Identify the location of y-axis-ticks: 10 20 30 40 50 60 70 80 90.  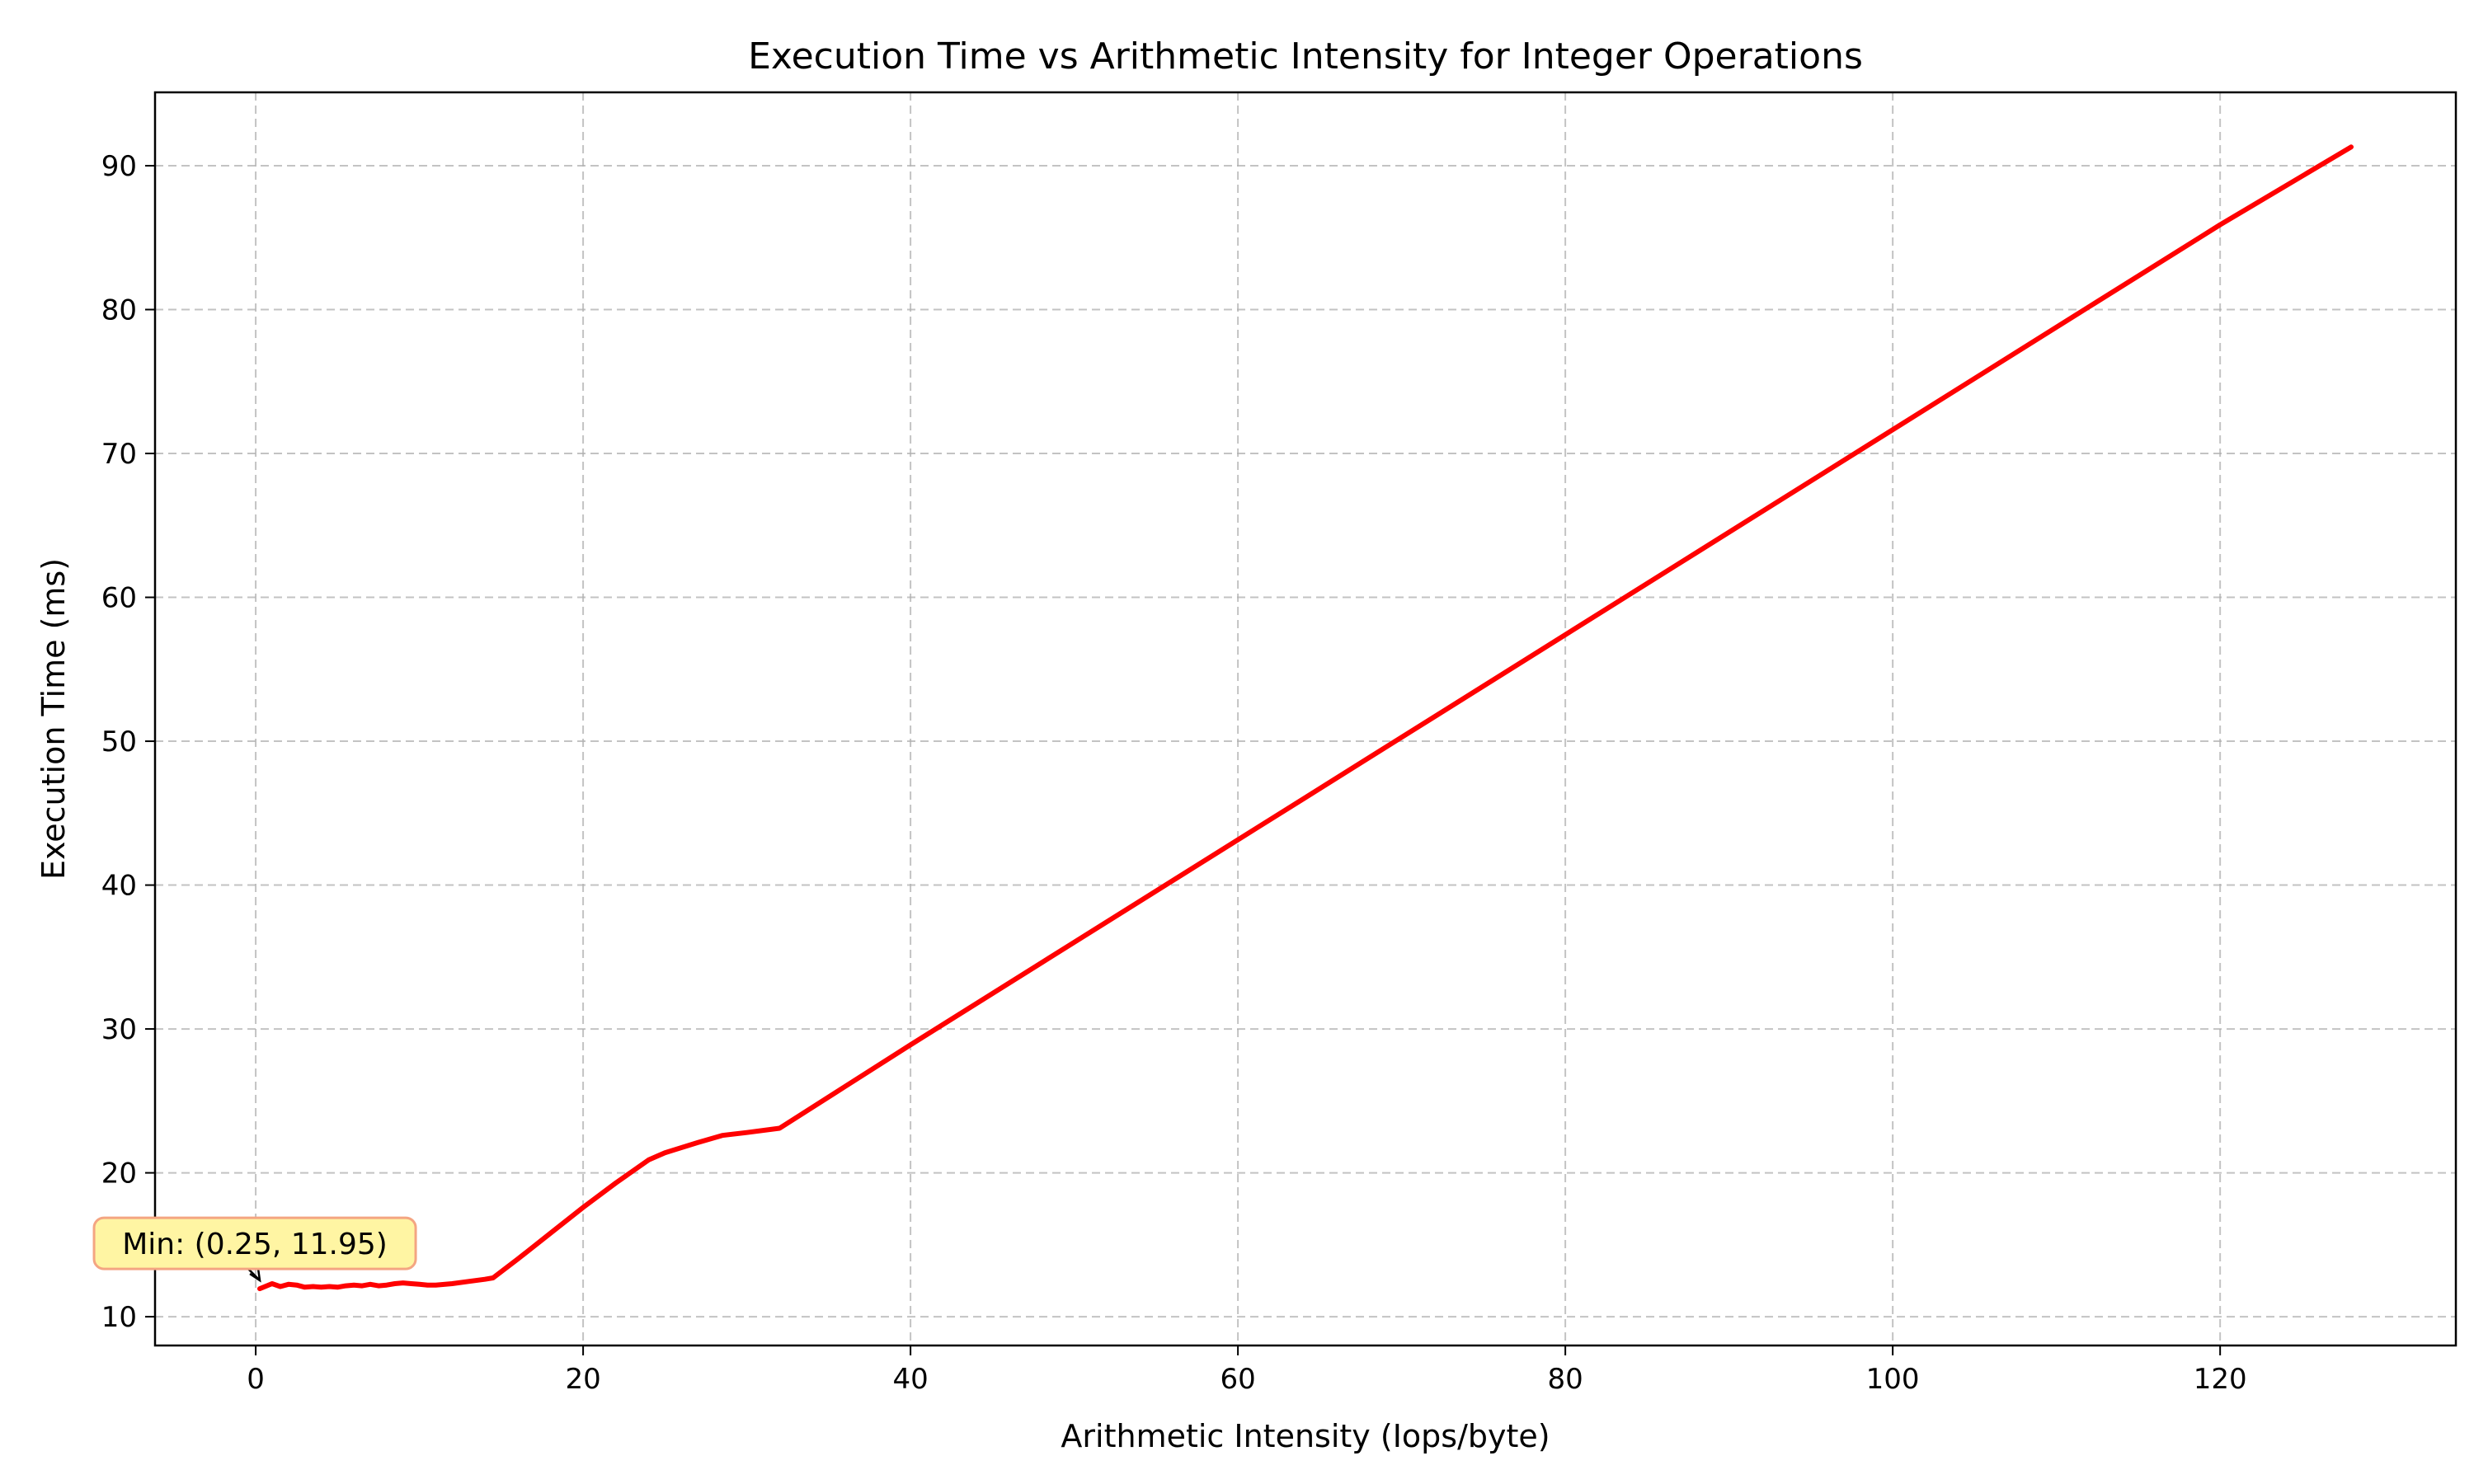
(128, 742).